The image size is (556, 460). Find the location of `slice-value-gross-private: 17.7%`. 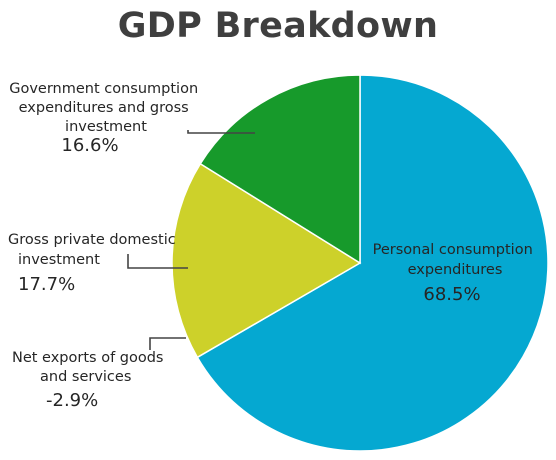

slice-value-gross-private: 17.7% is located at coordinates (46, 284).